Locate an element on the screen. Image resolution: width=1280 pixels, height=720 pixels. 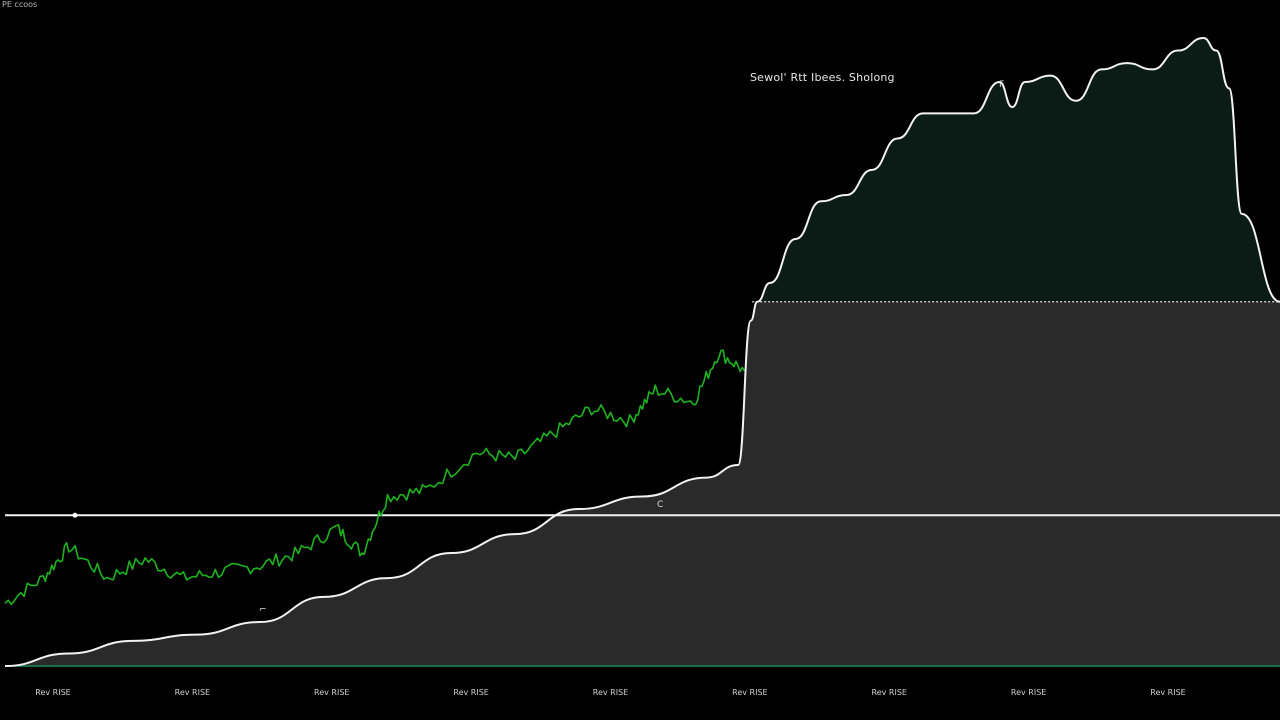
chart-annotation: Sewol' Rtt Ibees. Sholong is located at coordinates (822, 77).